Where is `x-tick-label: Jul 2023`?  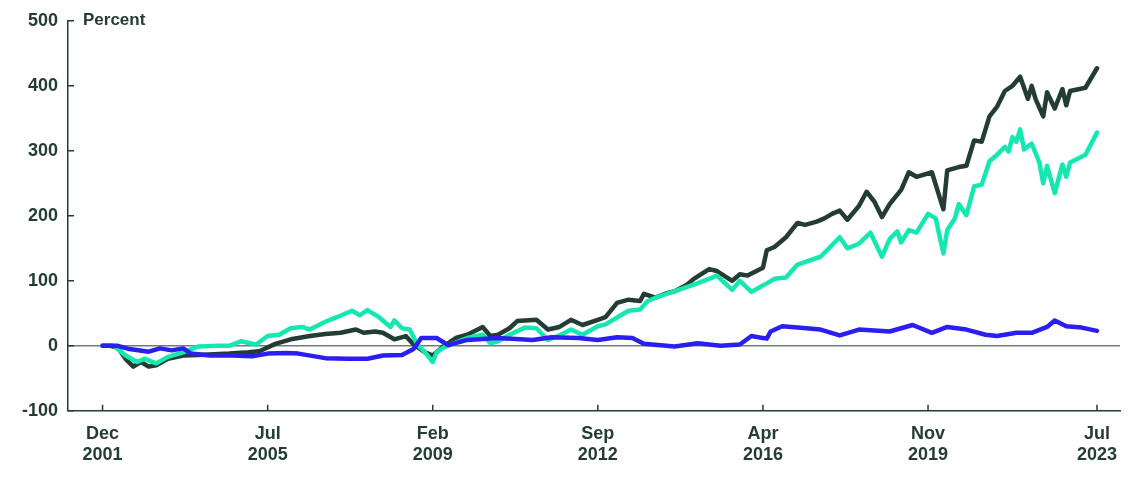
x-tick-label: Jul 2023 is located at coordinates (1096, 443).